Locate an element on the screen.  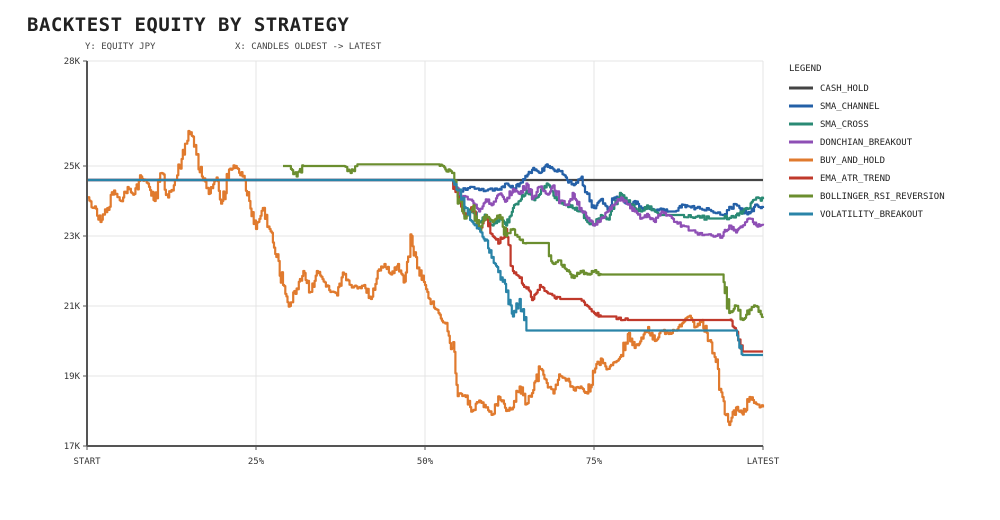
y-tick-label: 19K is located at coordinates (72, 377).